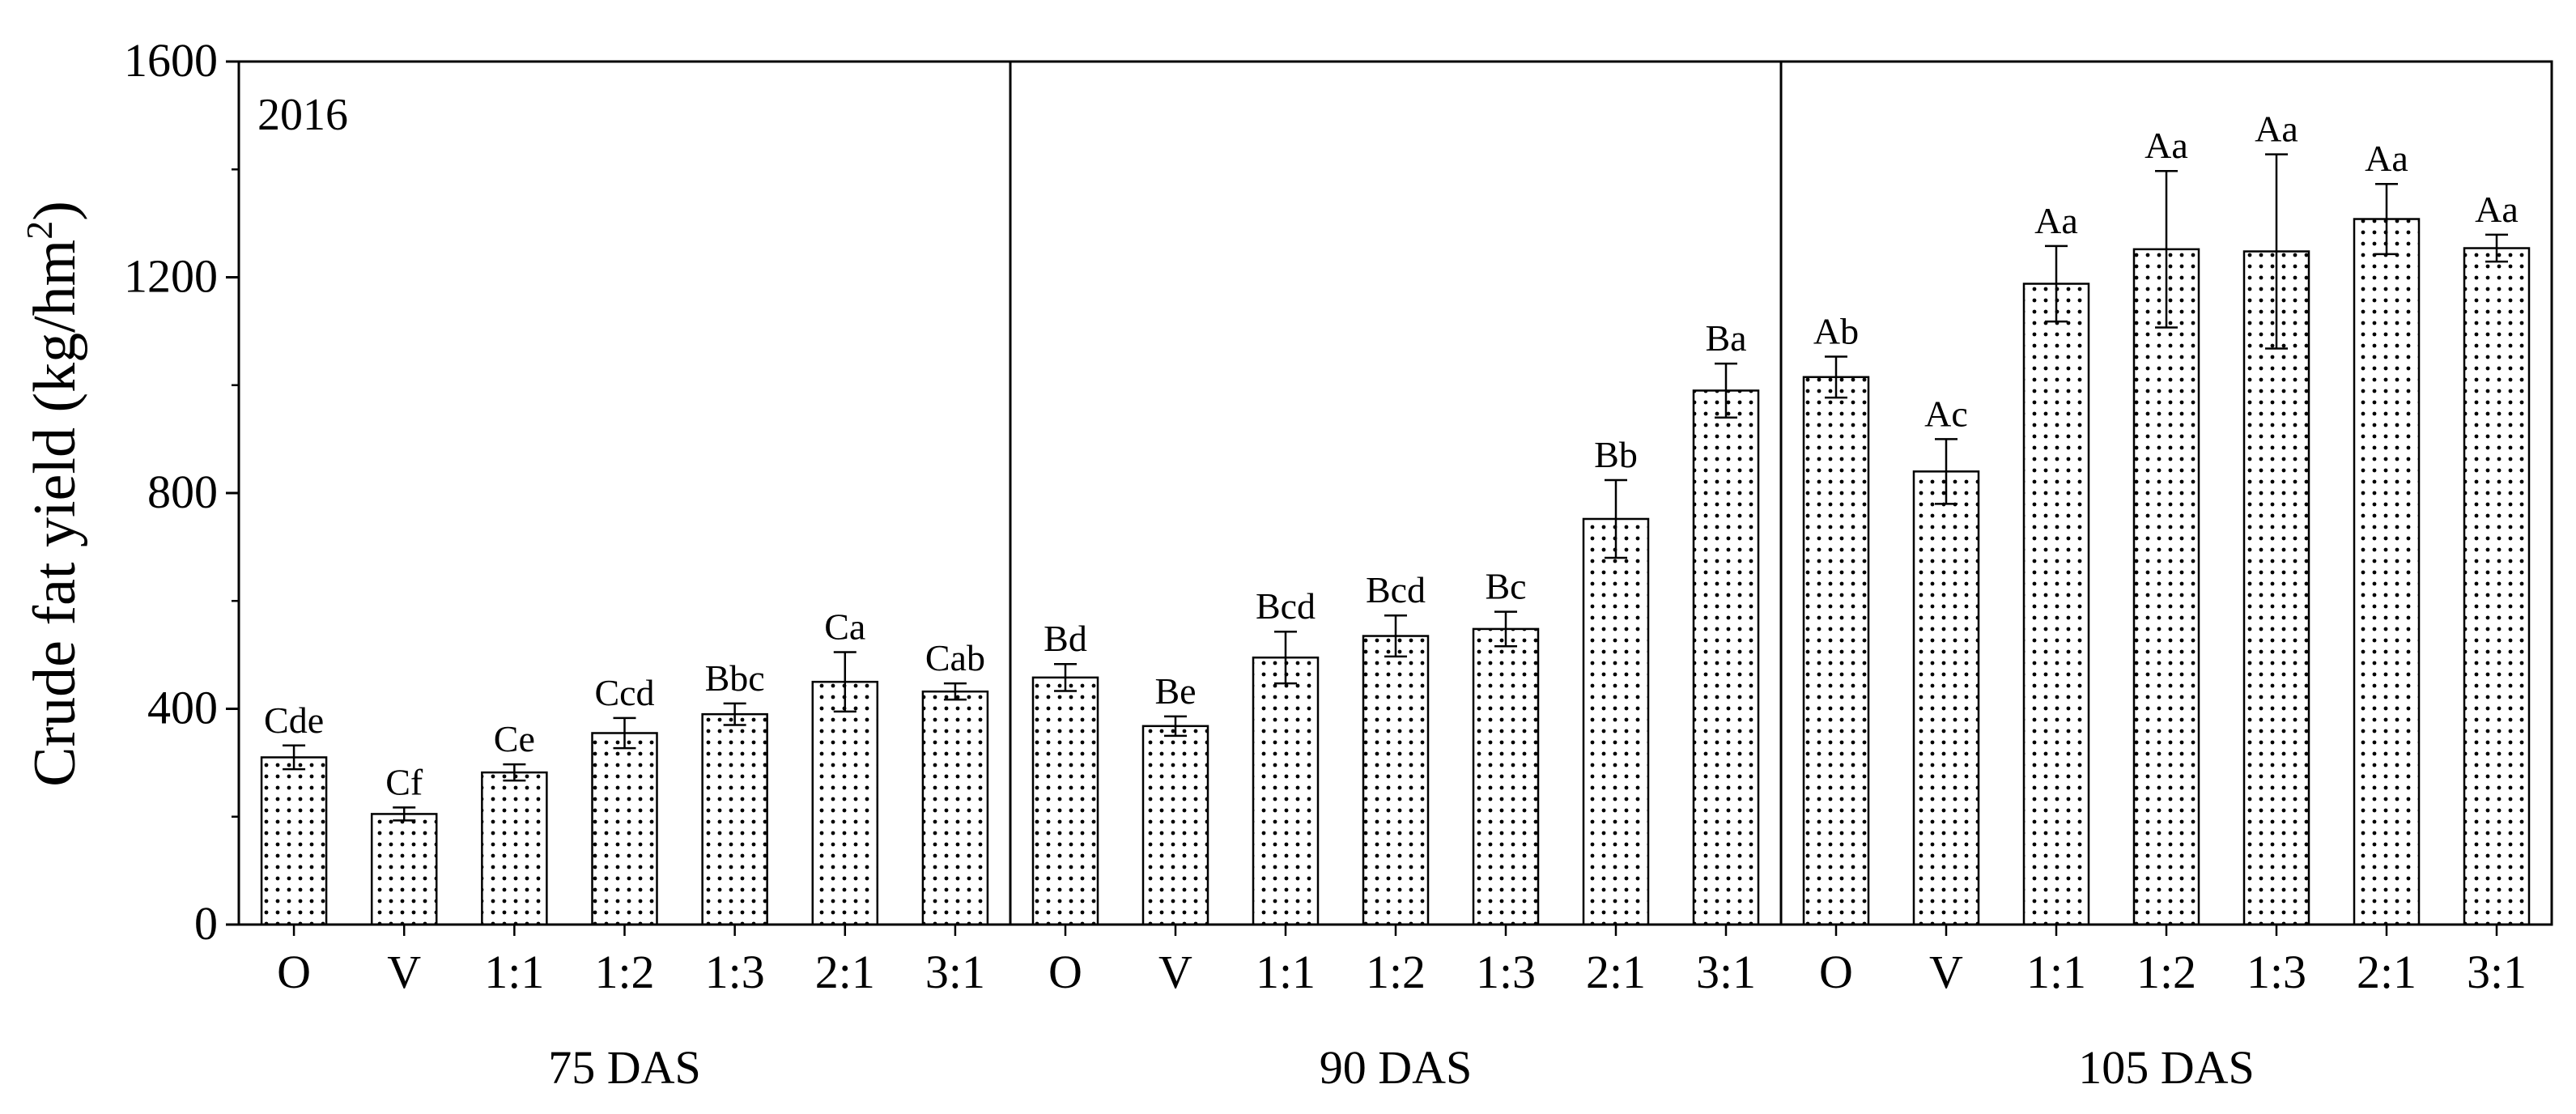 This screenshot has height=1114, width=2576. I want to click on significance-label: Cf, so click(404, 781).